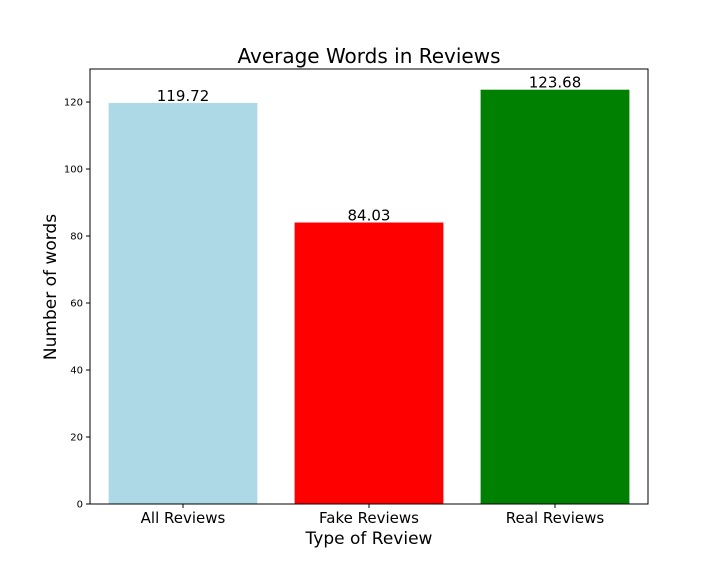  I want to click on chart-title: Average Words in Reviews, so click(368, 56).